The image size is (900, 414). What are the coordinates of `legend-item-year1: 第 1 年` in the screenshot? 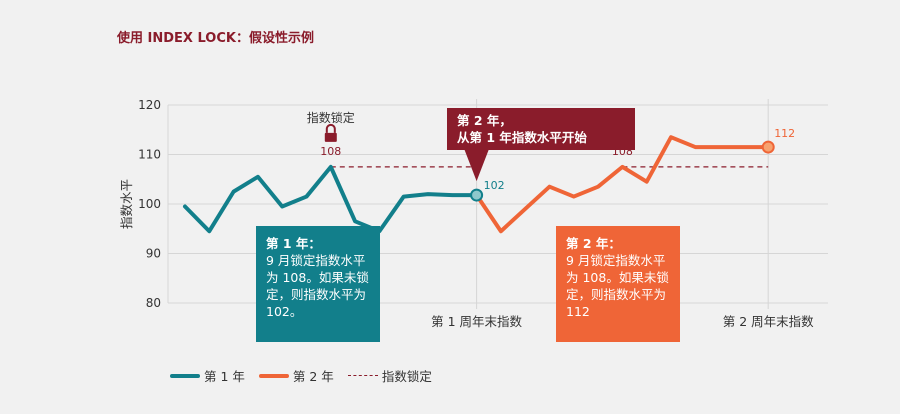 It's located at (207, 375).